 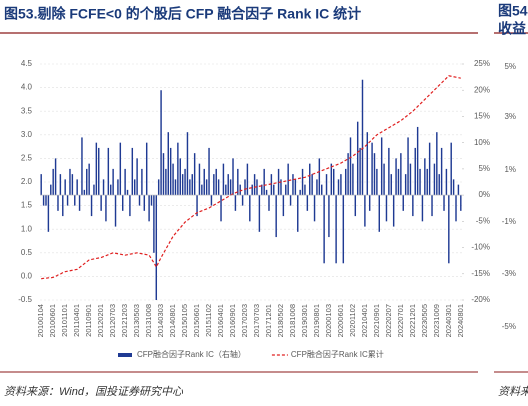 I want to click on y2-tick-label: -20%, so click(x=480, y=299).